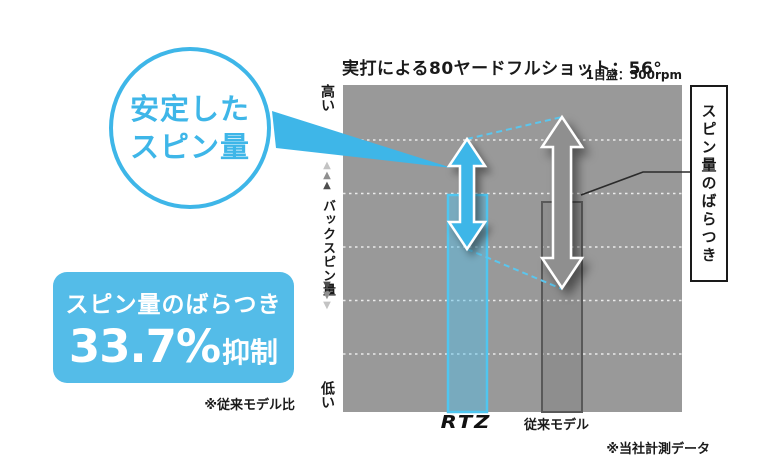 The image size is (780, 472). Describe the element at coordinates (633, 75) in the screenshot. I see `scale-note: 1目盛：500rpm` at that location.